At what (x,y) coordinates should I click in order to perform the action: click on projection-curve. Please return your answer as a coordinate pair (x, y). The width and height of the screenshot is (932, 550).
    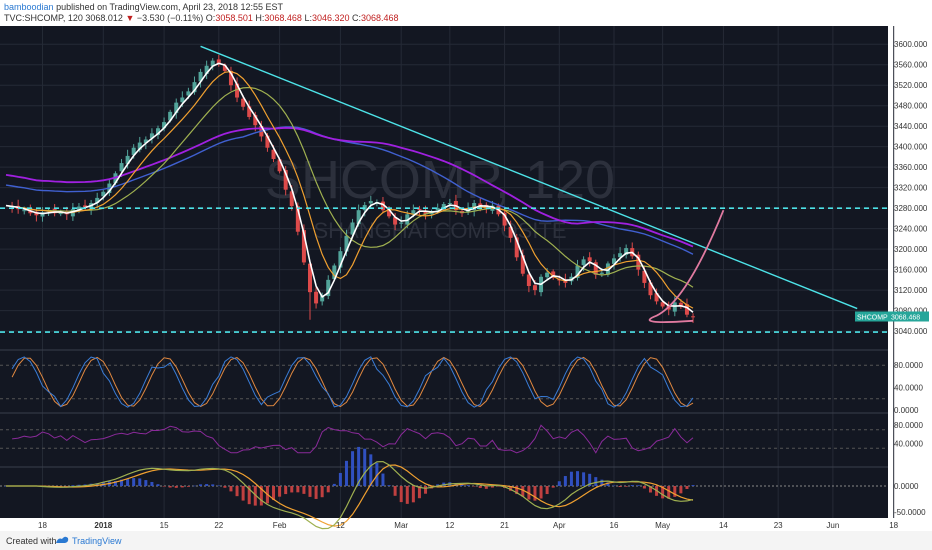
    Looking at the image, I should click on (686, 266).